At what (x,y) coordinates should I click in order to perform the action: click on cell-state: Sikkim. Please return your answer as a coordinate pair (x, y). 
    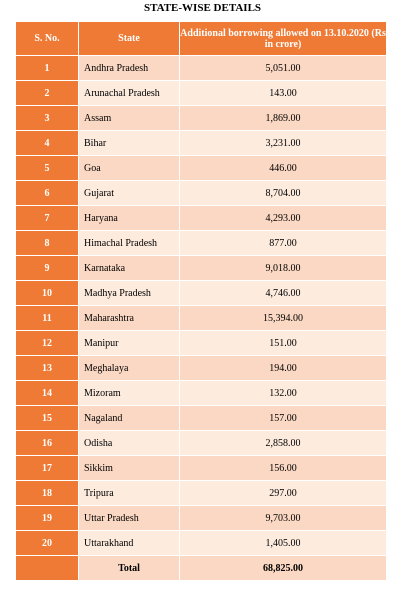
    Looking at the image, I should click on (129, 468).